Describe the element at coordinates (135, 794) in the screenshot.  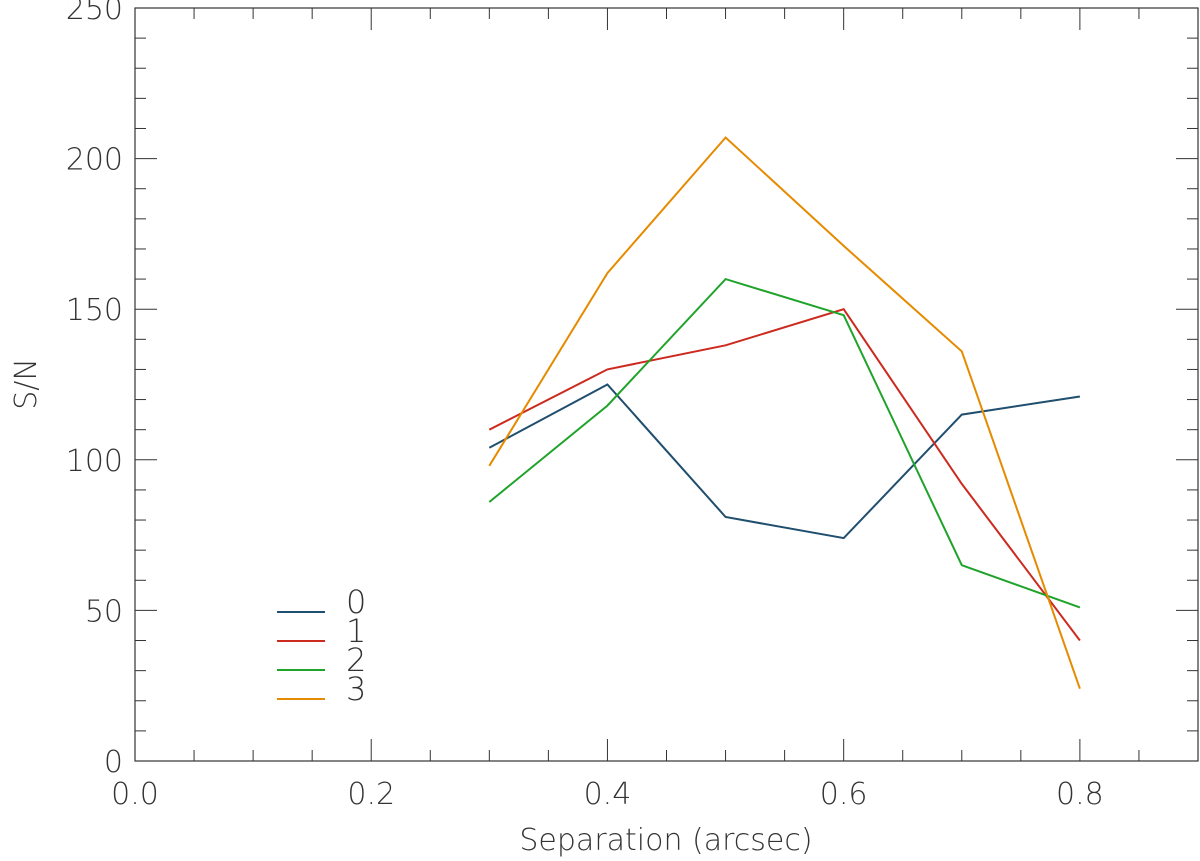
I see `x-tick-label: 0.0` at that location.